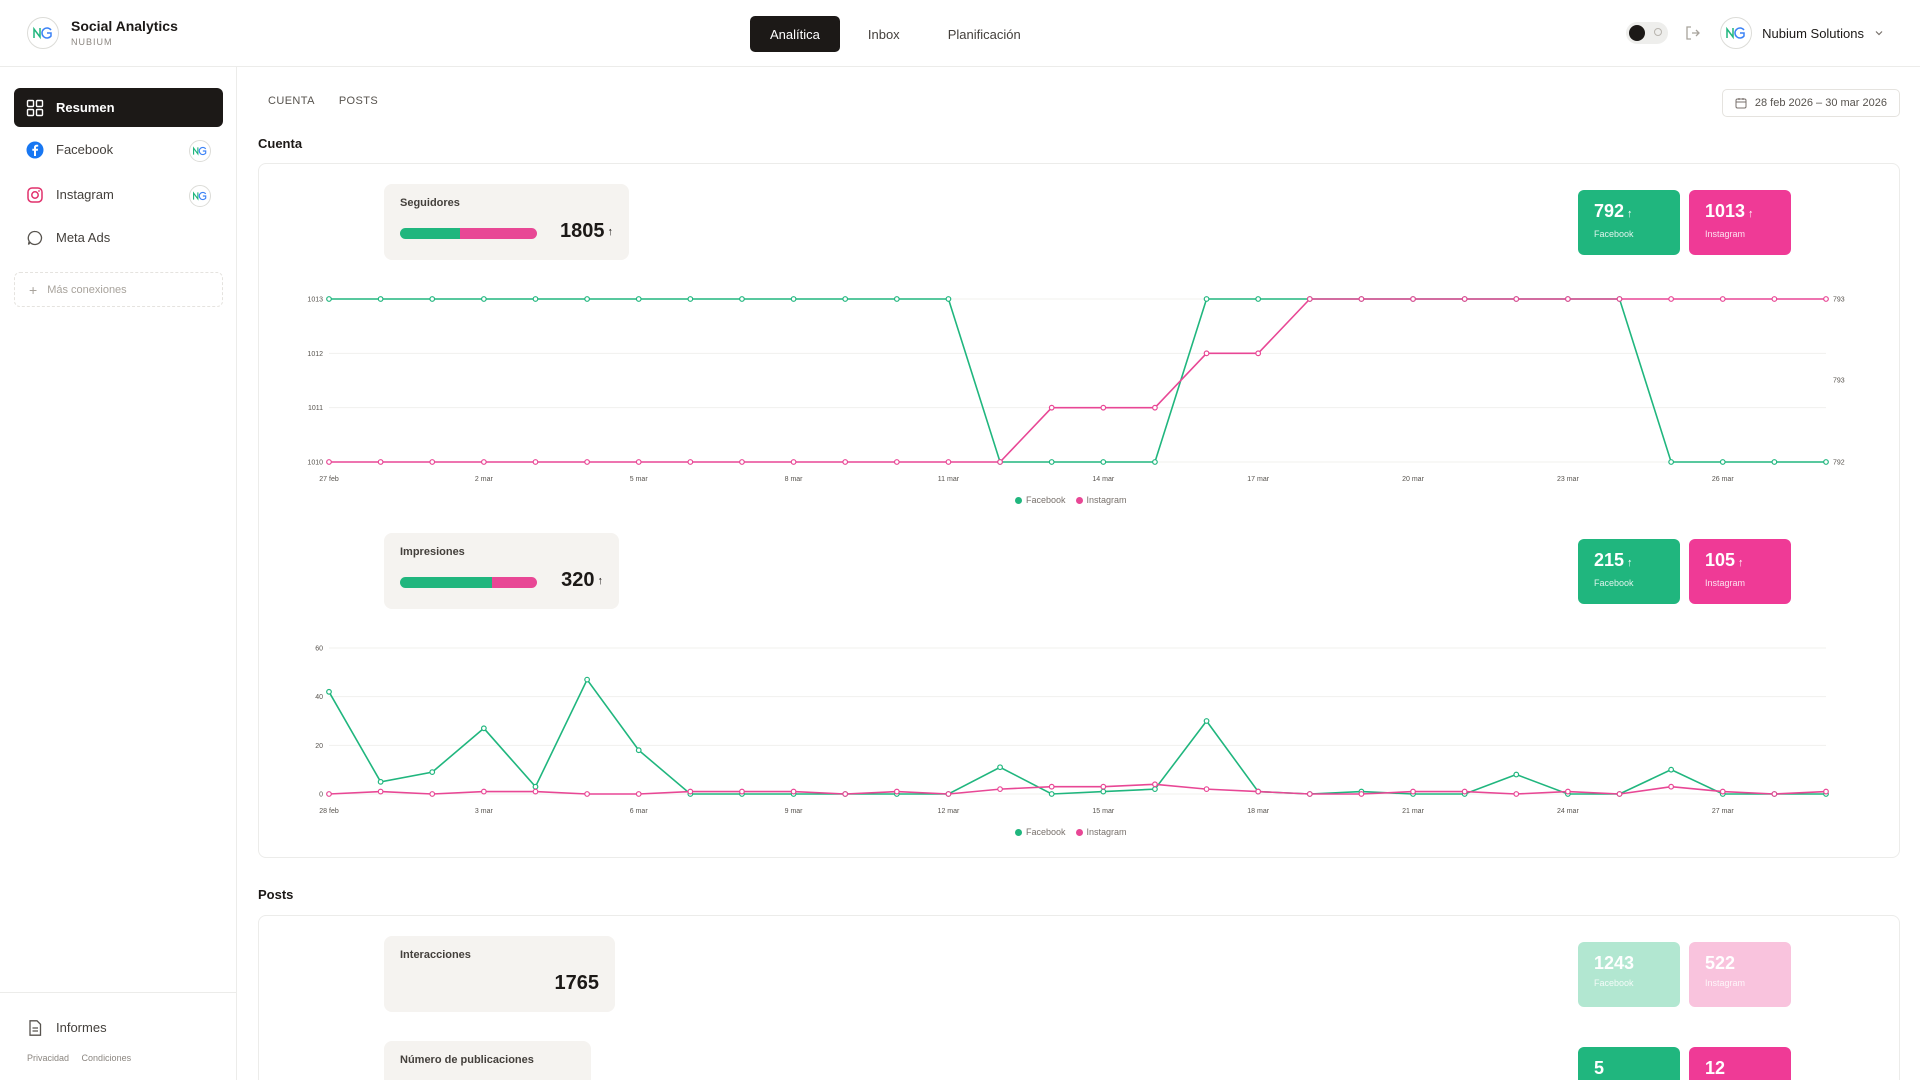 This screenshot has height=1080, width=1920. What do you see at coordinates (200, 151) in the screenshot?
I see `connected-account-icon` at bounding box center [200, 151].